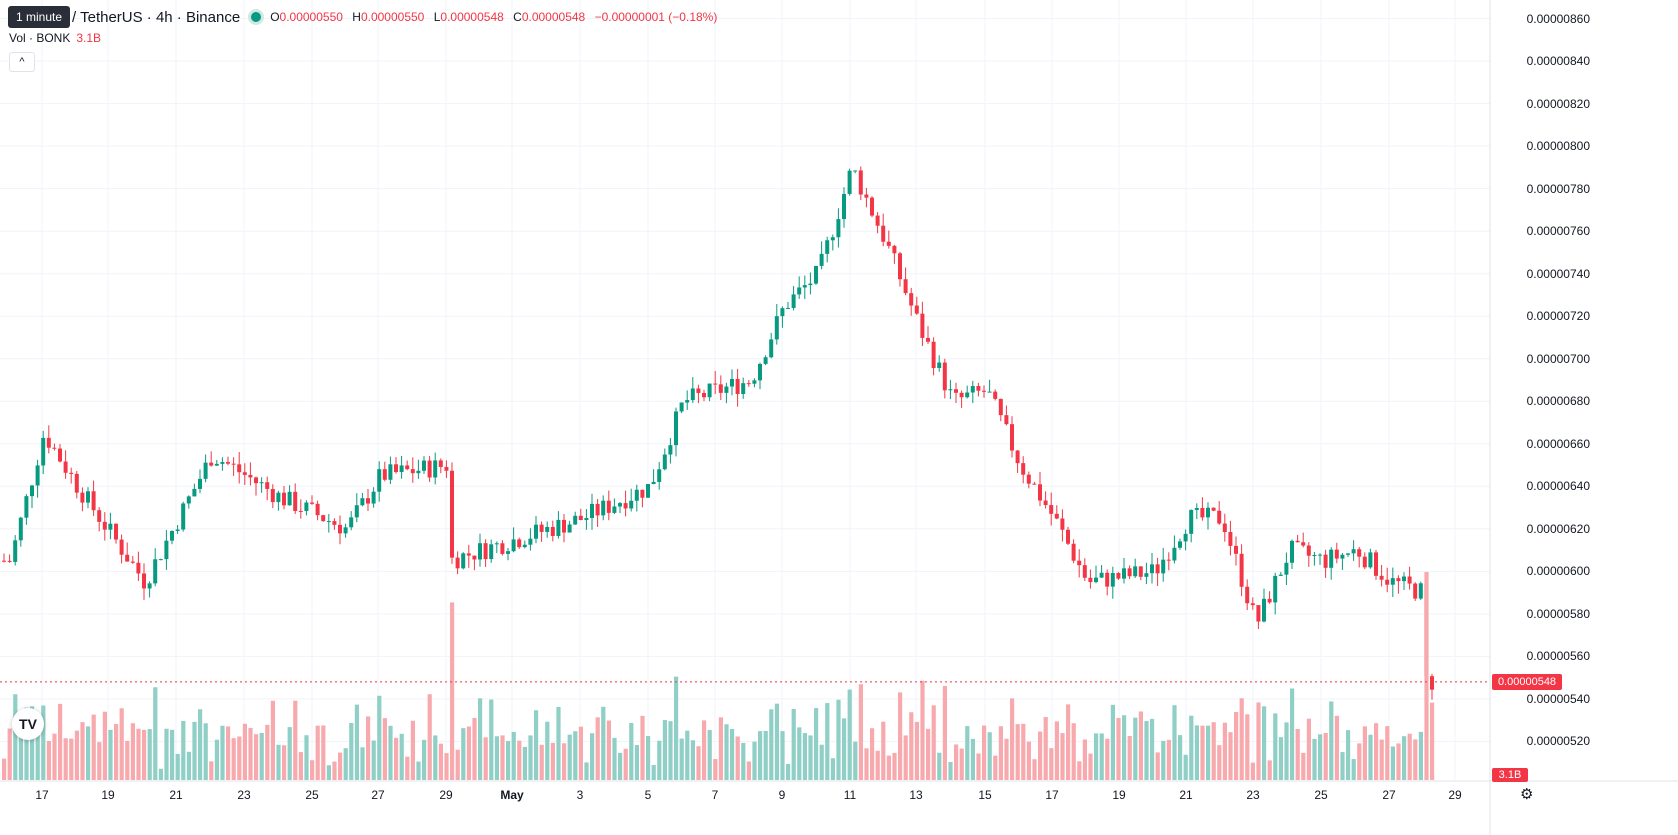  I want to click on date-axis-label: 19, so click(1119, 795).